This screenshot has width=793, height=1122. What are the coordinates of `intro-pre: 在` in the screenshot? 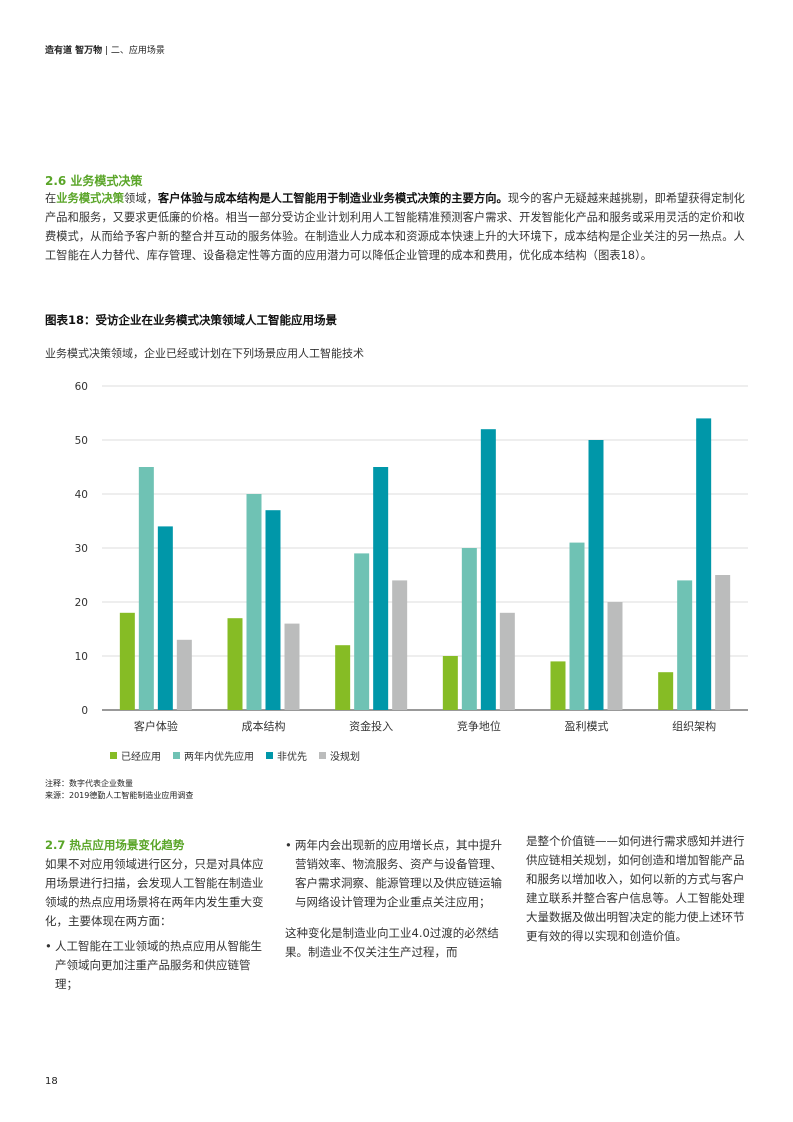 It's located at (51, 198).